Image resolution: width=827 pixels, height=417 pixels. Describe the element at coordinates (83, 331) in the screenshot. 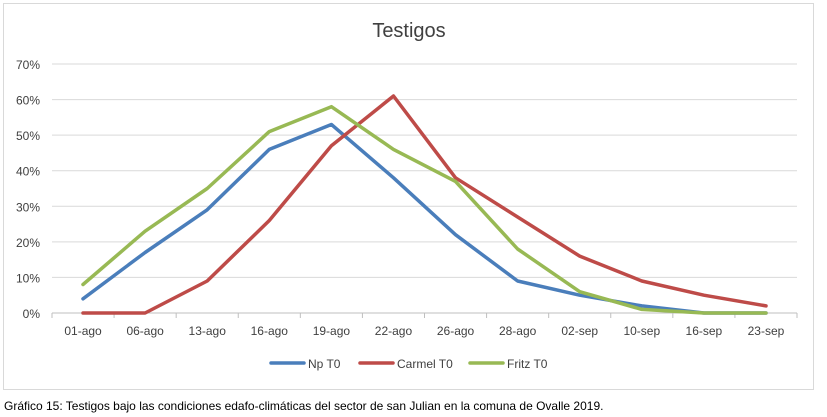

I see `x-tick-label: 01-ago` at that location.